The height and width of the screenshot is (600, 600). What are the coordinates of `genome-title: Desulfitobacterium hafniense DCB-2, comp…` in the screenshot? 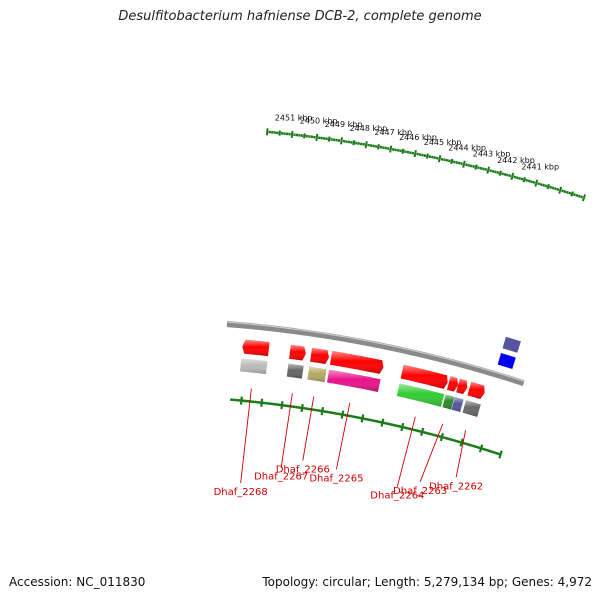 It's located at (300, 16).